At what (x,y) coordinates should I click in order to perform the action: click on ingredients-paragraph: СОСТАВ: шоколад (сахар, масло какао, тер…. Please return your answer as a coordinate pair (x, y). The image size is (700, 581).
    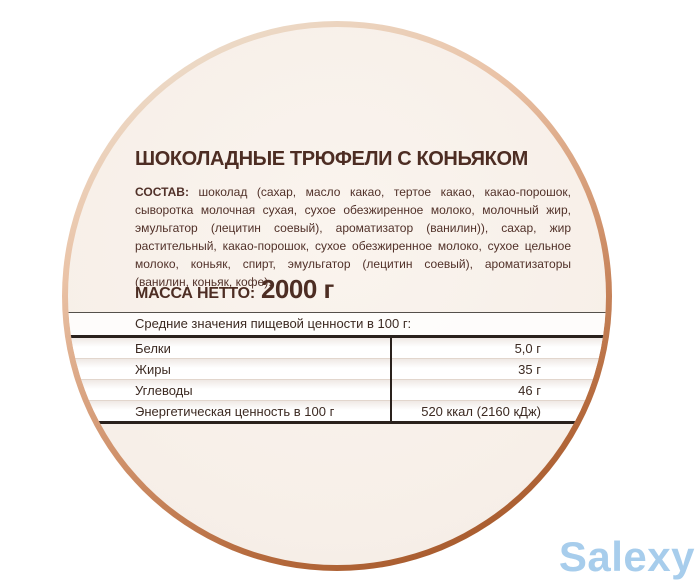
    Looking at the image, I should click on (353, 237).